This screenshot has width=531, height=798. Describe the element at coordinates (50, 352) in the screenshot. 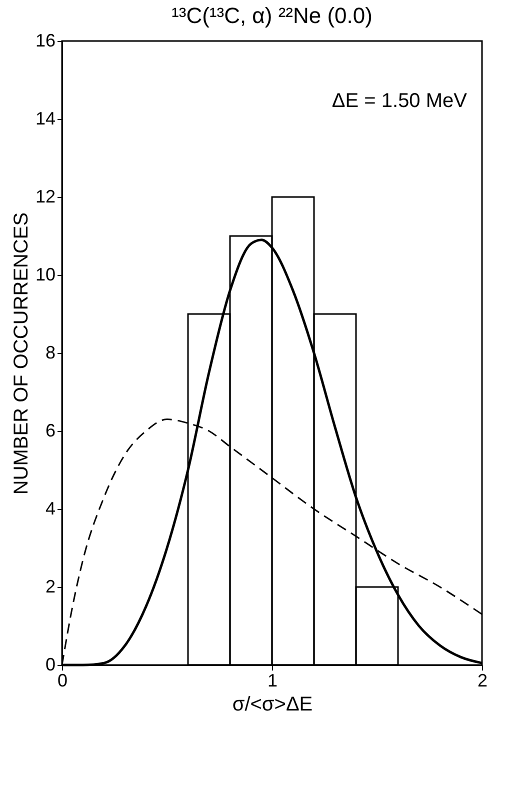

I see `y-tick-label: 8` at that location.